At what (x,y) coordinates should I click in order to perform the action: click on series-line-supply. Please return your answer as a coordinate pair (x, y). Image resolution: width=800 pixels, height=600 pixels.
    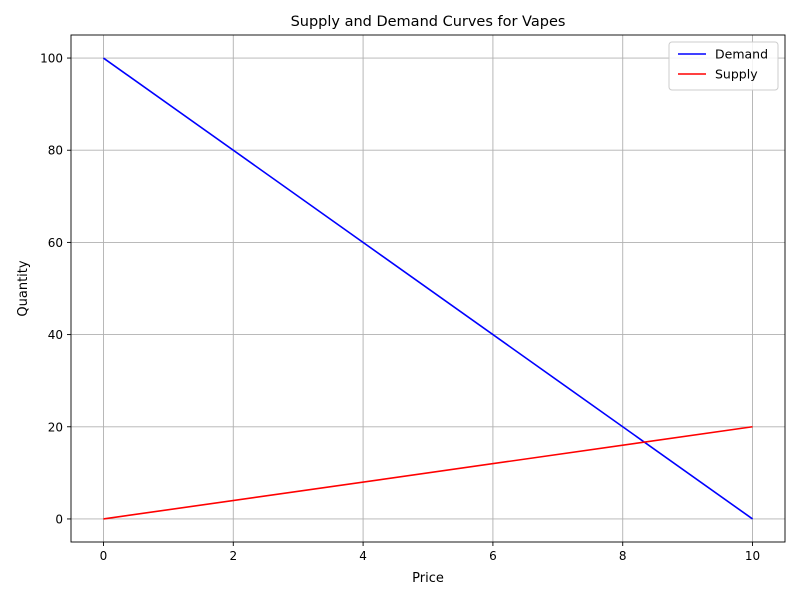
    Looking at the image, I should click on (428, 472).